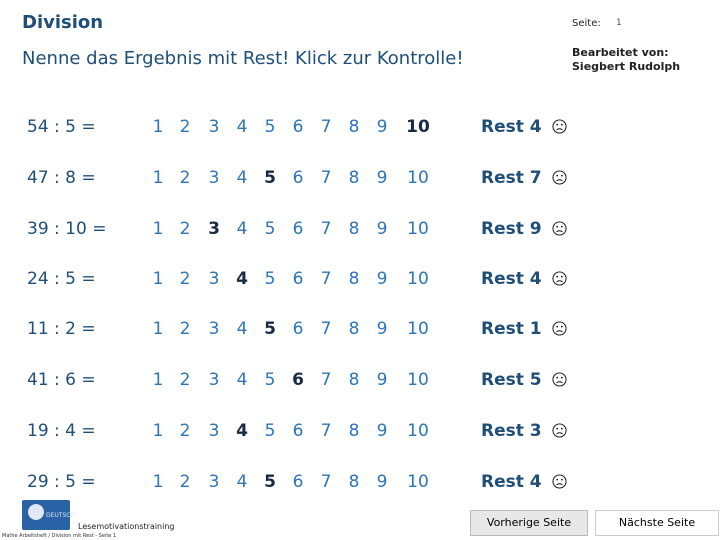 The width and height of the screenshot is (720, 540). What do you see at coordinates (61, 279) in the screenshot?
I see `division-problem: 24 : 5 =` at bounding box center [61, 279].